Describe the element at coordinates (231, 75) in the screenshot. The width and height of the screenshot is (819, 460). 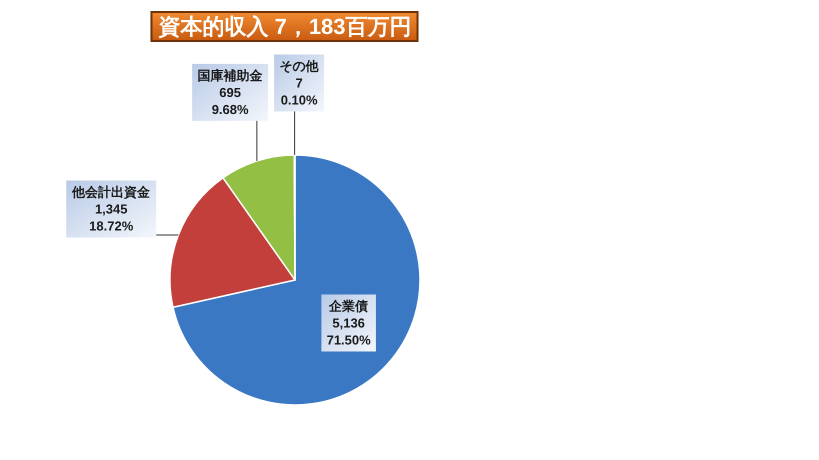
I see `slice-label: 国庫補助金` at that location.